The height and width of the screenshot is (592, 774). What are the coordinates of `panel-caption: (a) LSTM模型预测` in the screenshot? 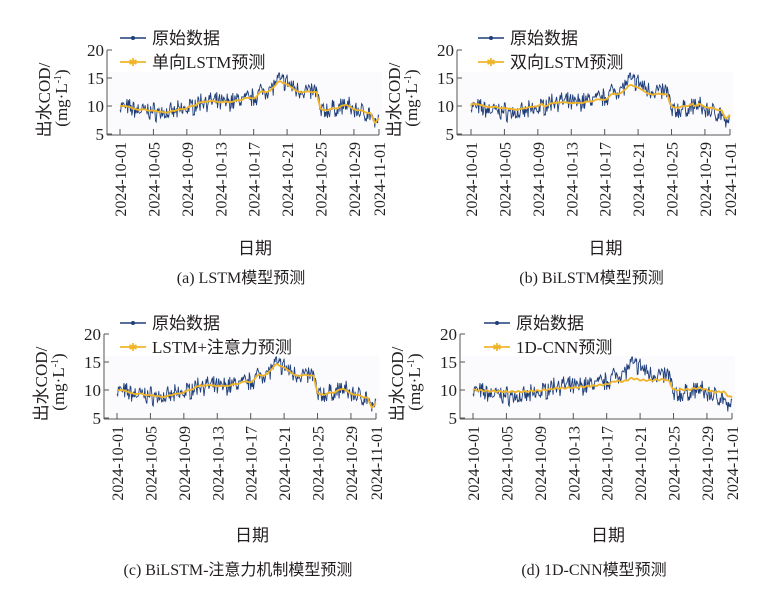 It's located at (241, 278).